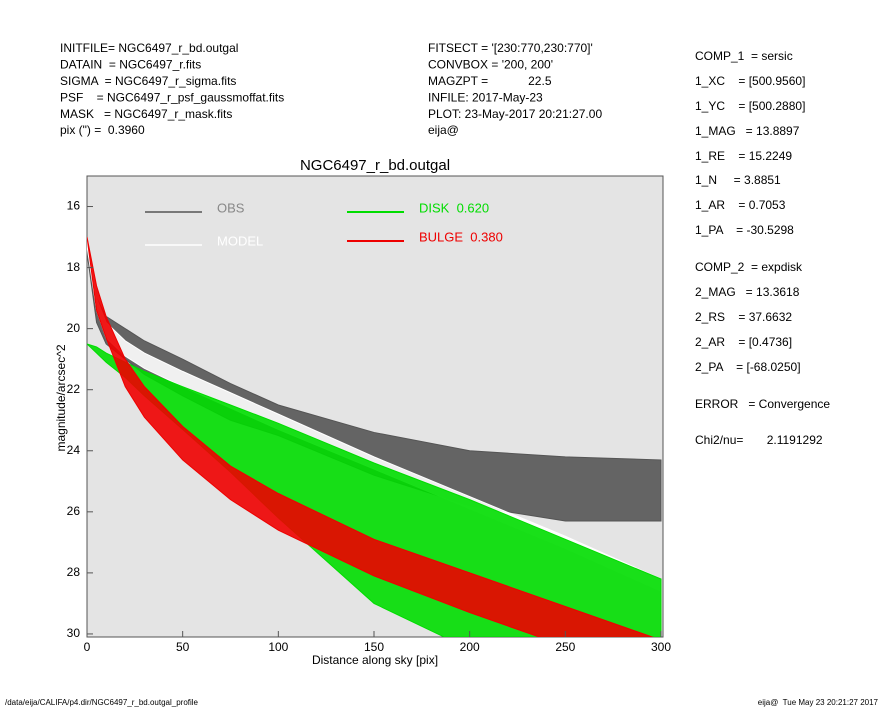 This screenshot has width=885, height=713. What do you see at coordinates (74, 267) in the screenshot?
I see `y-tick-label: 18` at bounding box center [74, 267].